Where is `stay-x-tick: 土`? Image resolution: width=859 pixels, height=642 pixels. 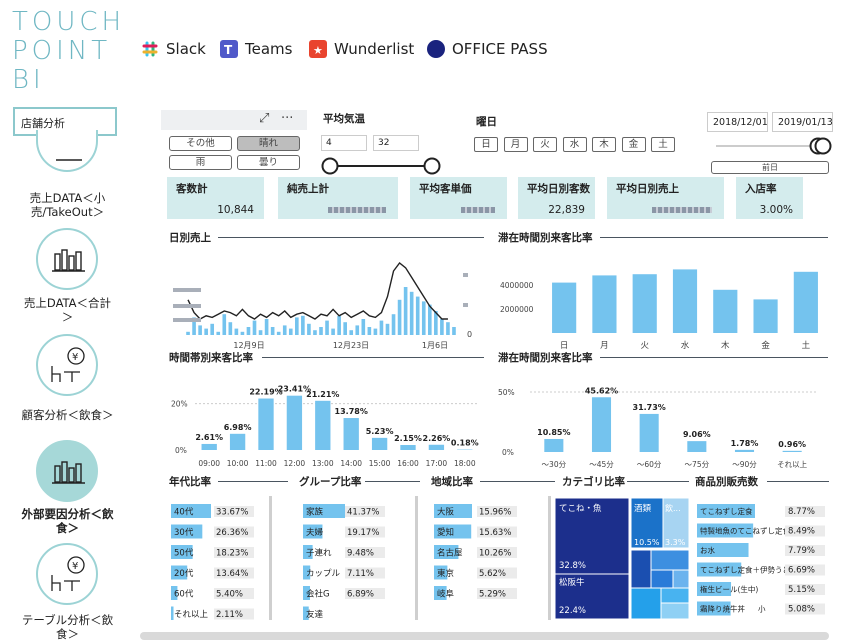
stay-x-tick: 土 is located at coordinates (806, 345).